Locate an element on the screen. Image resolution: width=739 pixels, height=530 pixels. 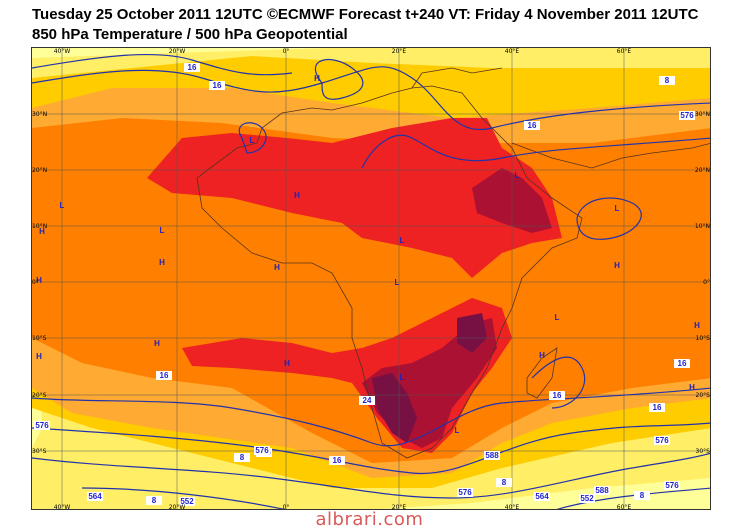
top-lon-label: 40°E is located at coordinates (512, 51).